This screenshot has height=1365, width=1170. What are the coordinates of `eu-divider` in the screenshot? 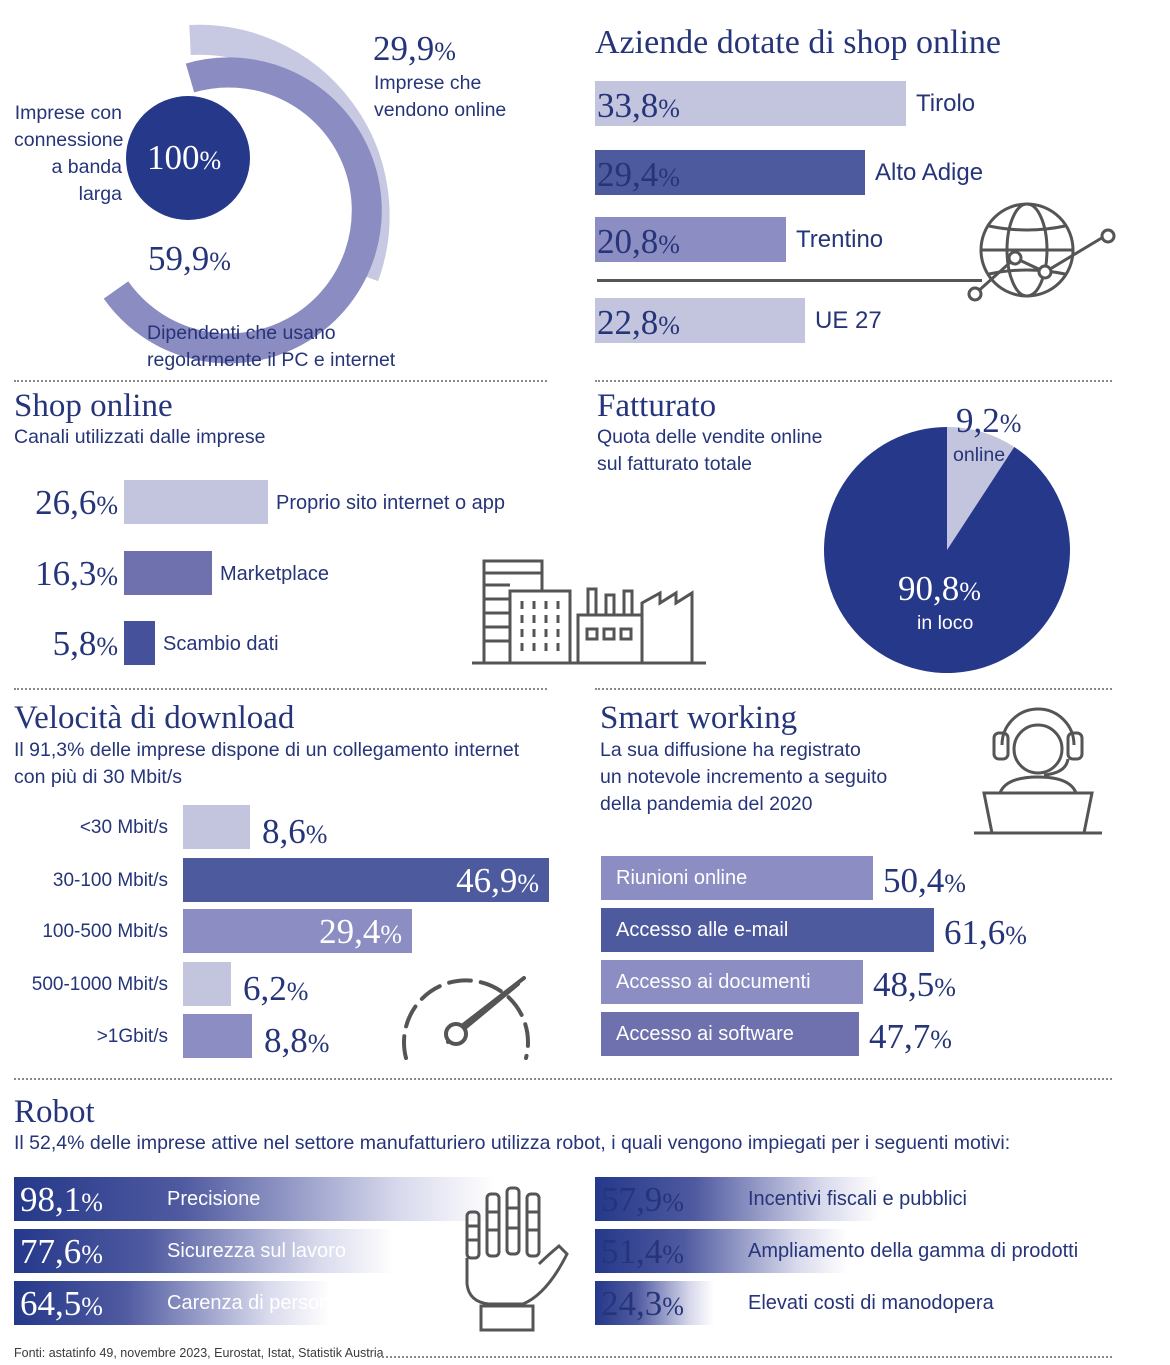 It's located at (789, 280).